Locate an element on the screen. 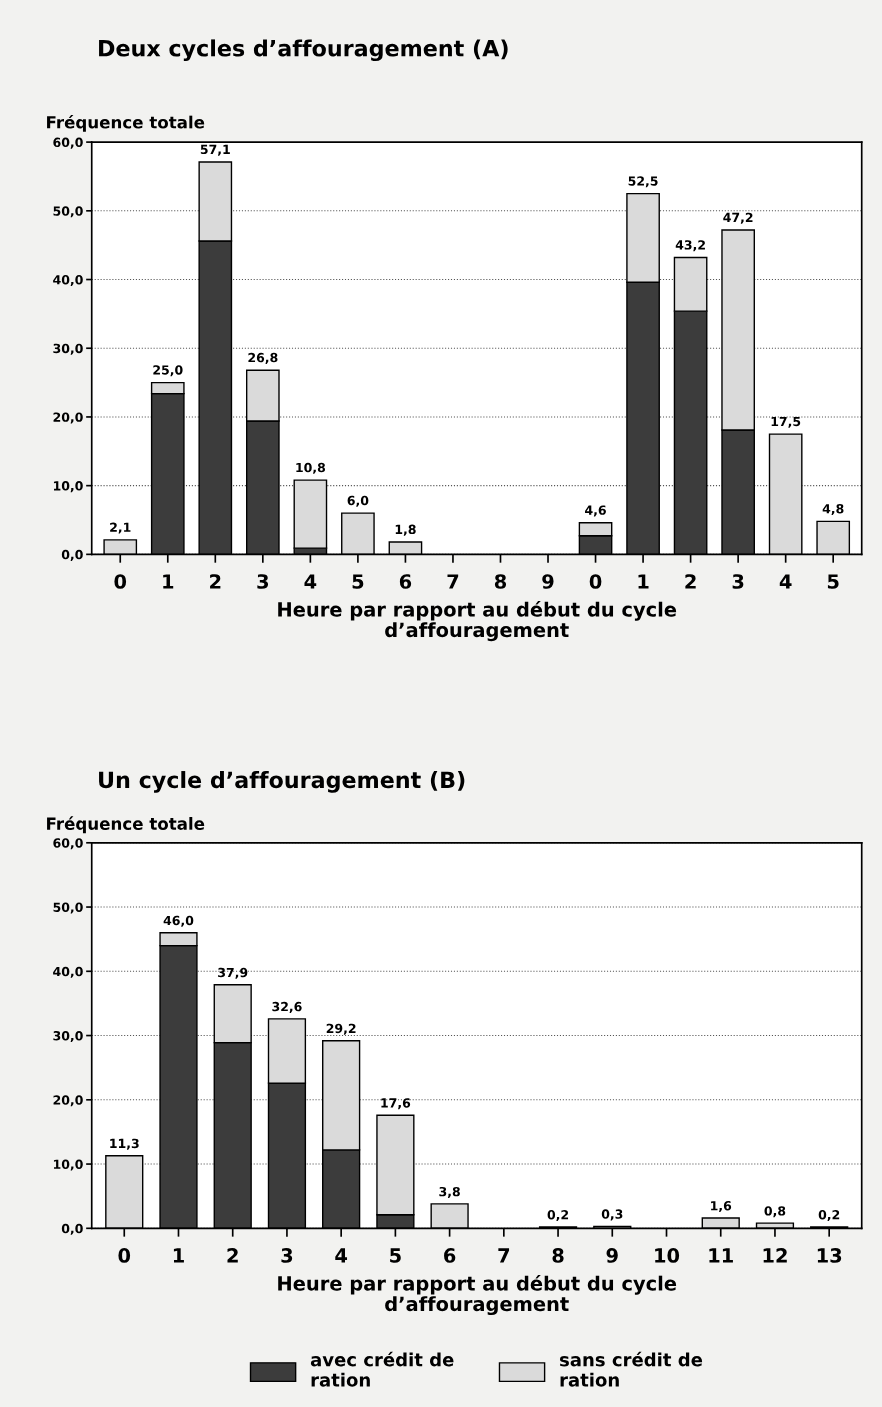 The image size is (882, 1407). x-tick-label: 12 is located at coordinates (775, 1255).